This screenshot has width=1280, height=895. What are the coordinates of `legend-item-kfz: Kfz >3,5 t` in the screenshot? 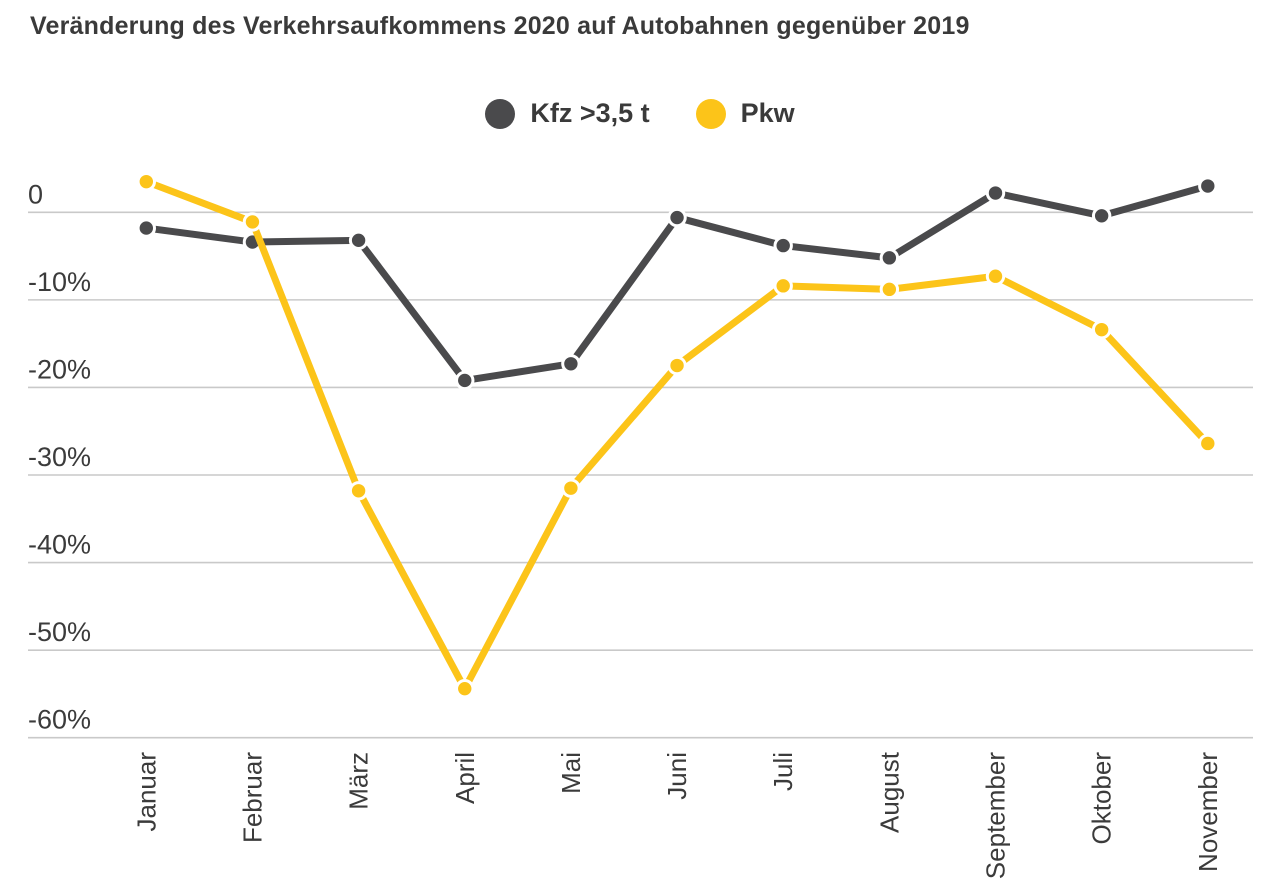 It's located at (567, 113).